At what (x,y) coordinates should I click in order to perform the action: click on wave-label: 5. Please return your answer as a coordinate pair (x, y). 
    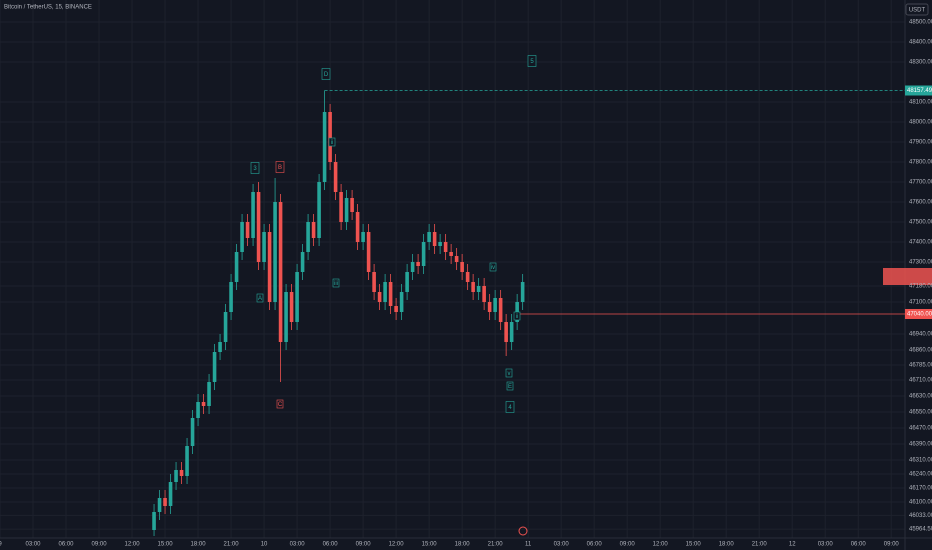
    Looking at the image, I should click on (532, 62).